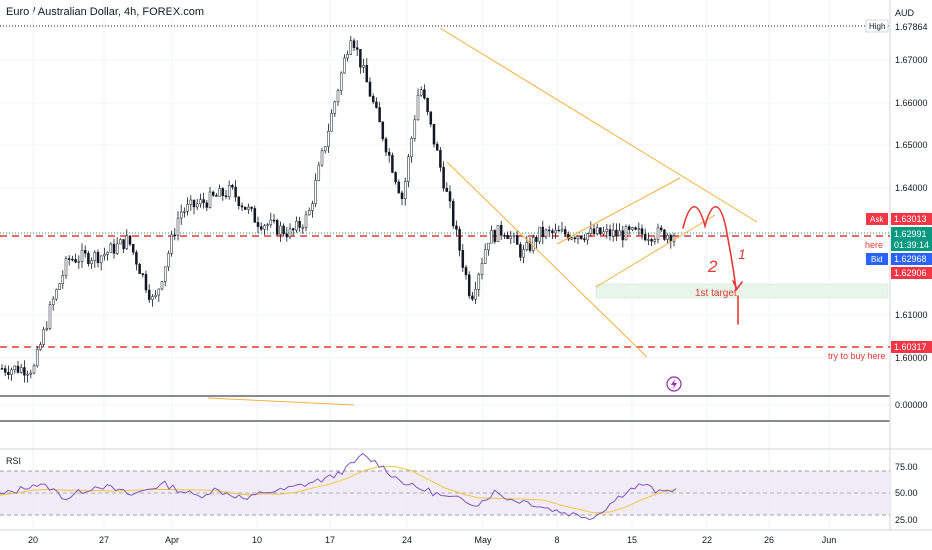  Describe the element at coordinates (874, 245) in the screenshot. I see `here-label: here` at that location.